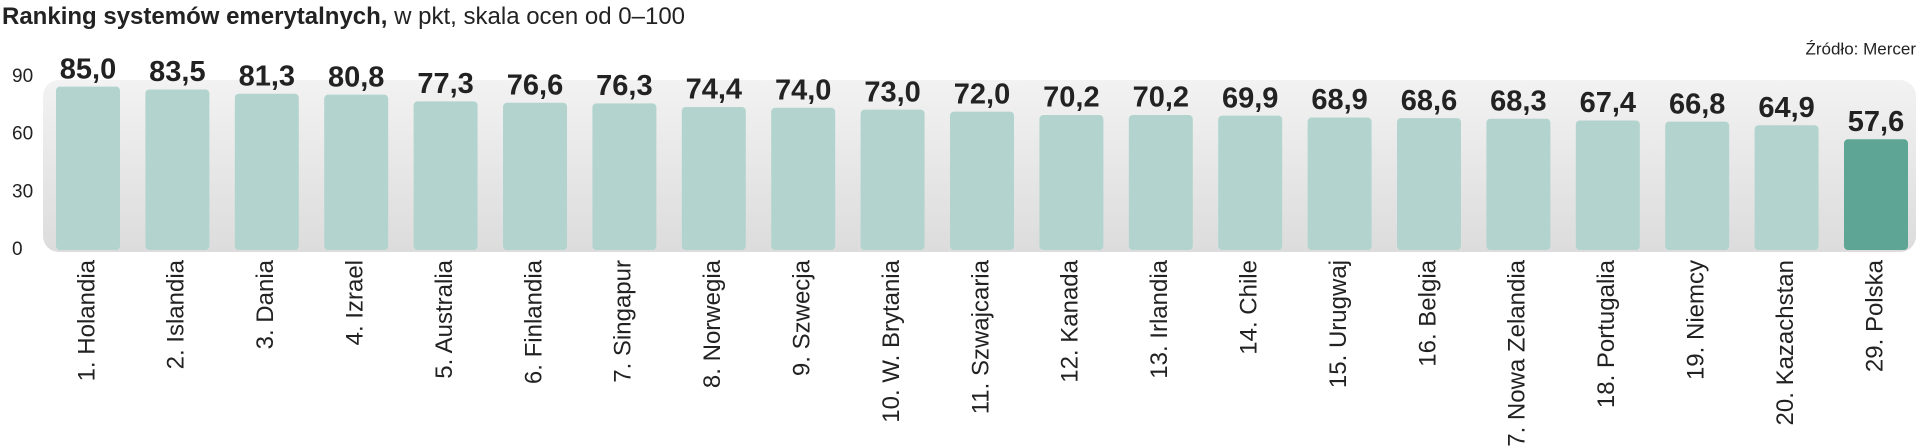  Describe the element at coordinates (267, 76) in the screenshot. I see `value-label: 81,3` at that location.